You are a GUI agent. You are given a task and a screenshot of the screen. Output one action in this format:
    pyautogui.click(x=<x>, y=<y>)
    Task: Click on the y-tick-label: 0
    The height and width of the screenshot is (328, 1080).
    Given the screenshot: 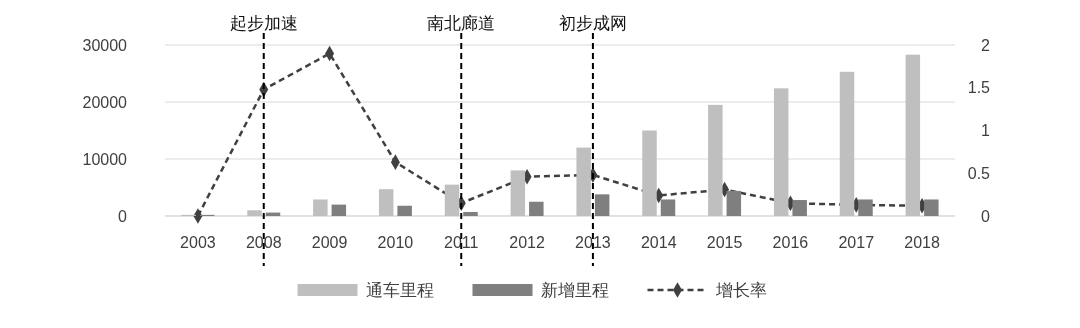 What is the action you would take?
    pyautogui.click(x=123, y=216)
    